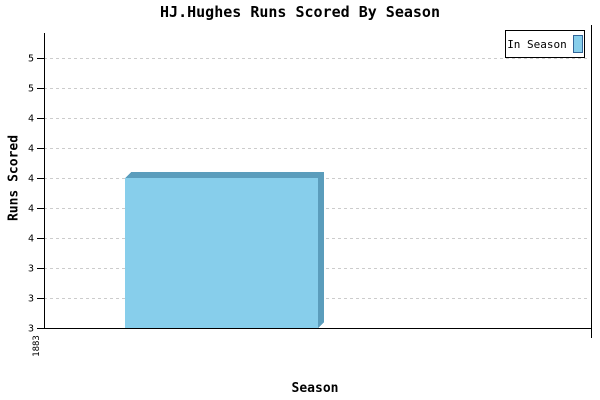 The height and width of the screenshot is (400, 600). What do you see at coordinates (537, 44) in the screenshot?
I see `legend-label: In Season` at bounding box center [537, 44].